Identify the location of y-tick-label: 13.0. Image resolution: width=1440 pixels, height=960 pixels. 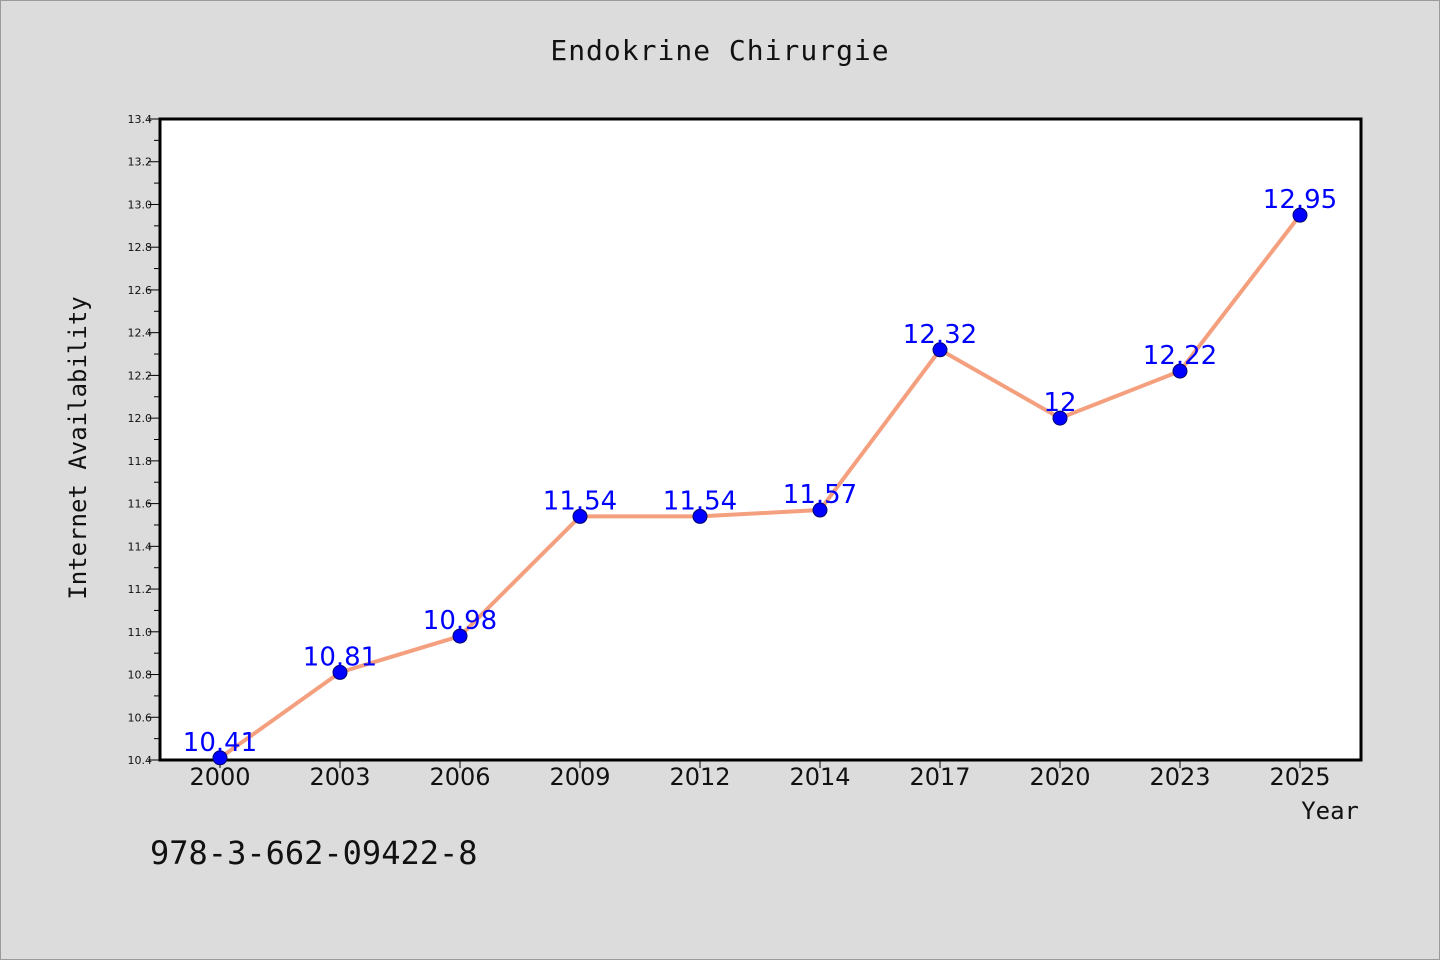
(140, 204).